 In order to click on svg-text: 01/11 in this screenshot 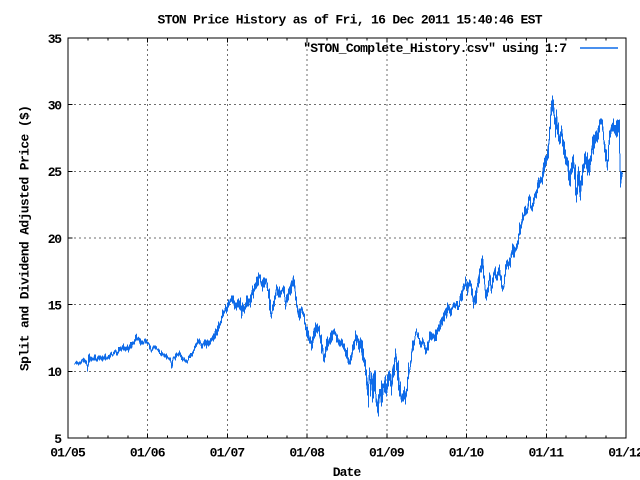, I will do `click(546, 452)`.